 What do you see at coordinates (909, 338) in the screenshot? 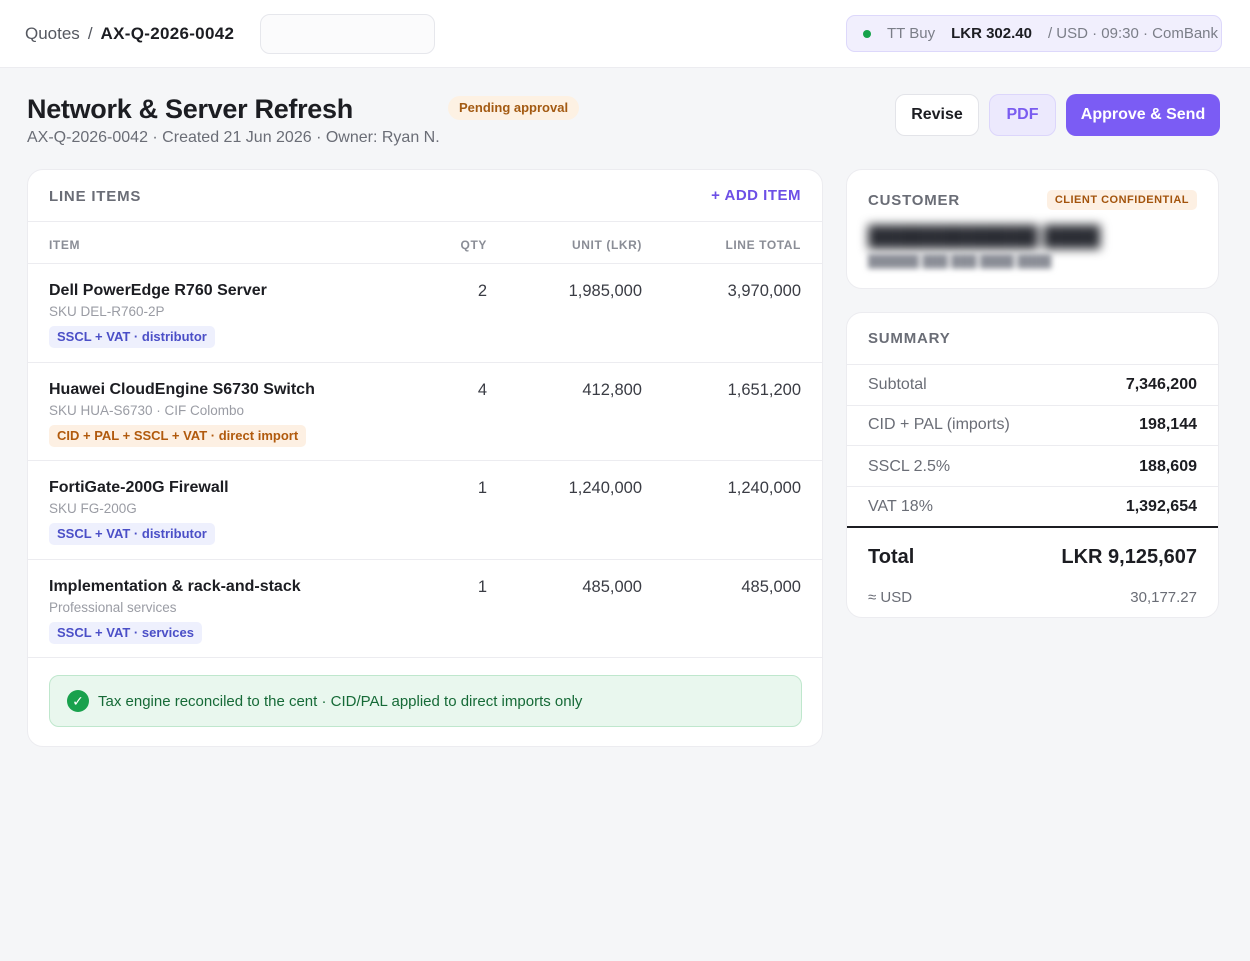
I see `summary-title: SUMMARY` at bounding box center [909, 338].